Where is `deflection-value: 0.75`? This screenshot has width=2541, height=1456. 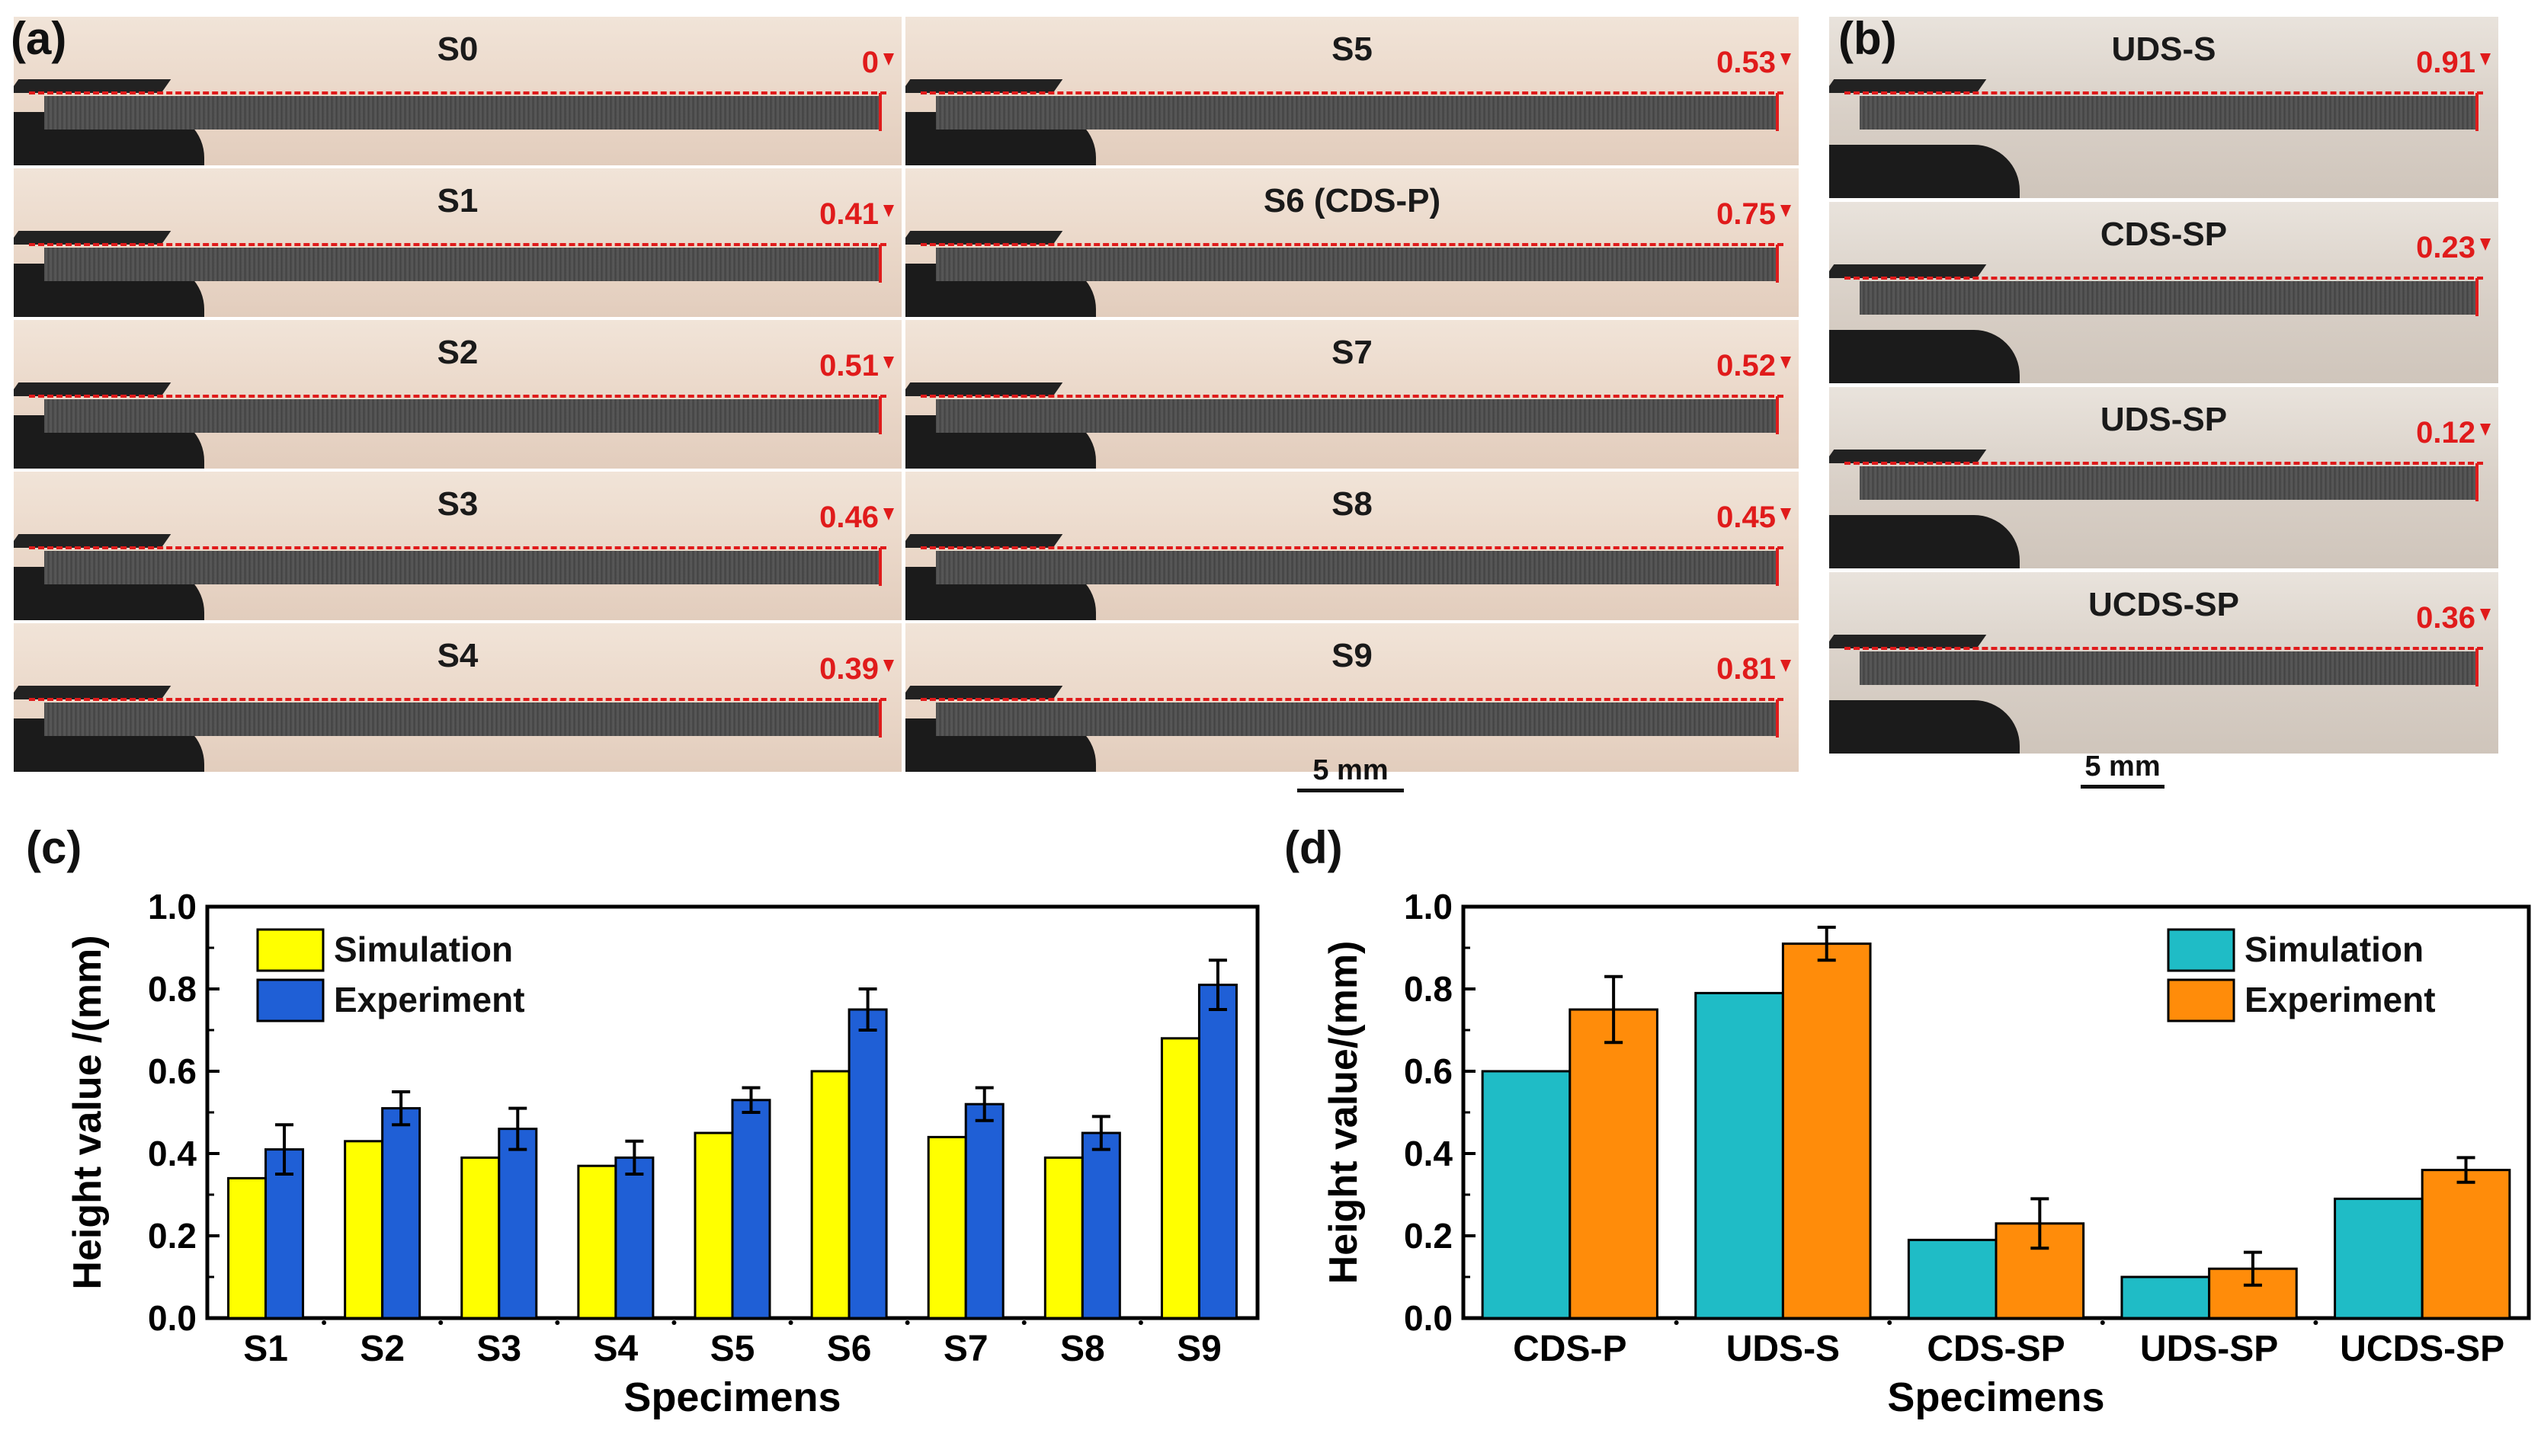 deflection-value: 0.75 is located at coordinates (1746, 214).